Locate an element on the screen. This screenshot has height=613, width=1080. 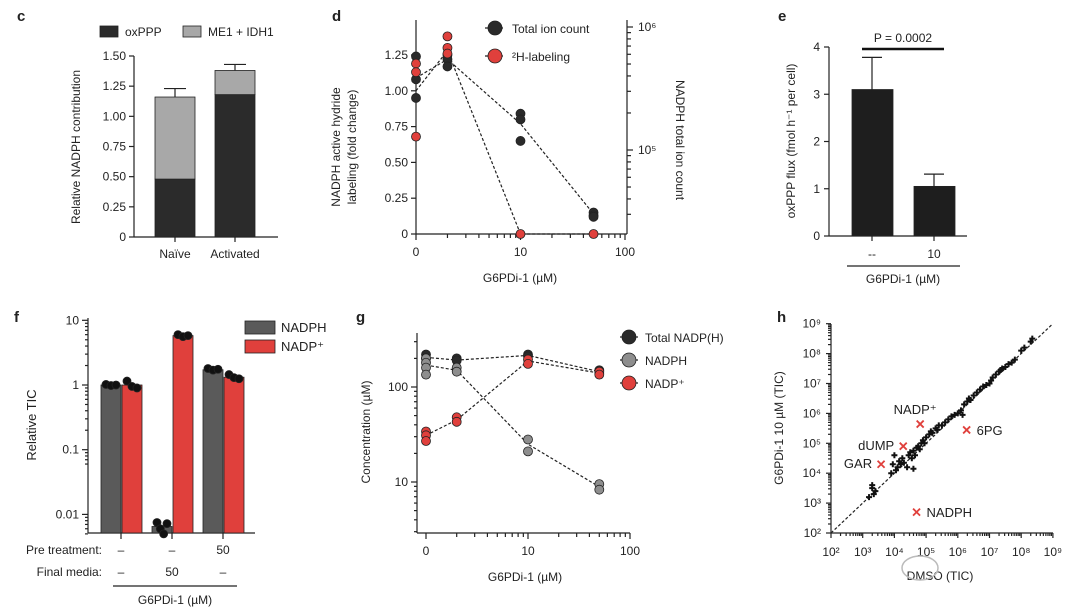
y-axis-label: Concentration (µM) is located at coordinates (366, 432).